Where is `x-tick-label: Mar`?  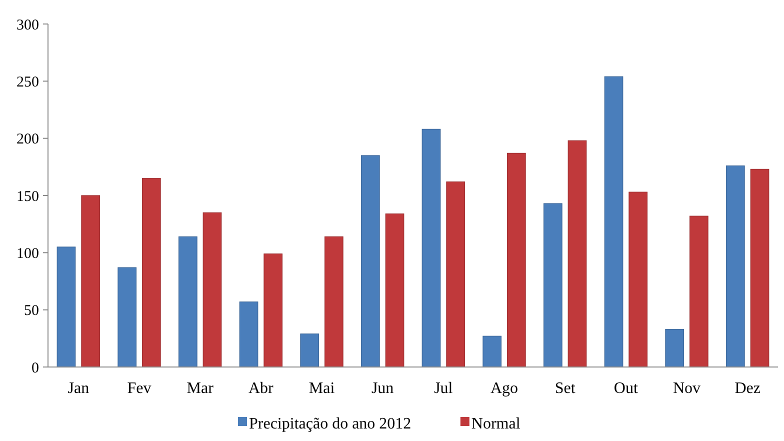 x-tick-label: Mar is located at coordinates (200, 388).